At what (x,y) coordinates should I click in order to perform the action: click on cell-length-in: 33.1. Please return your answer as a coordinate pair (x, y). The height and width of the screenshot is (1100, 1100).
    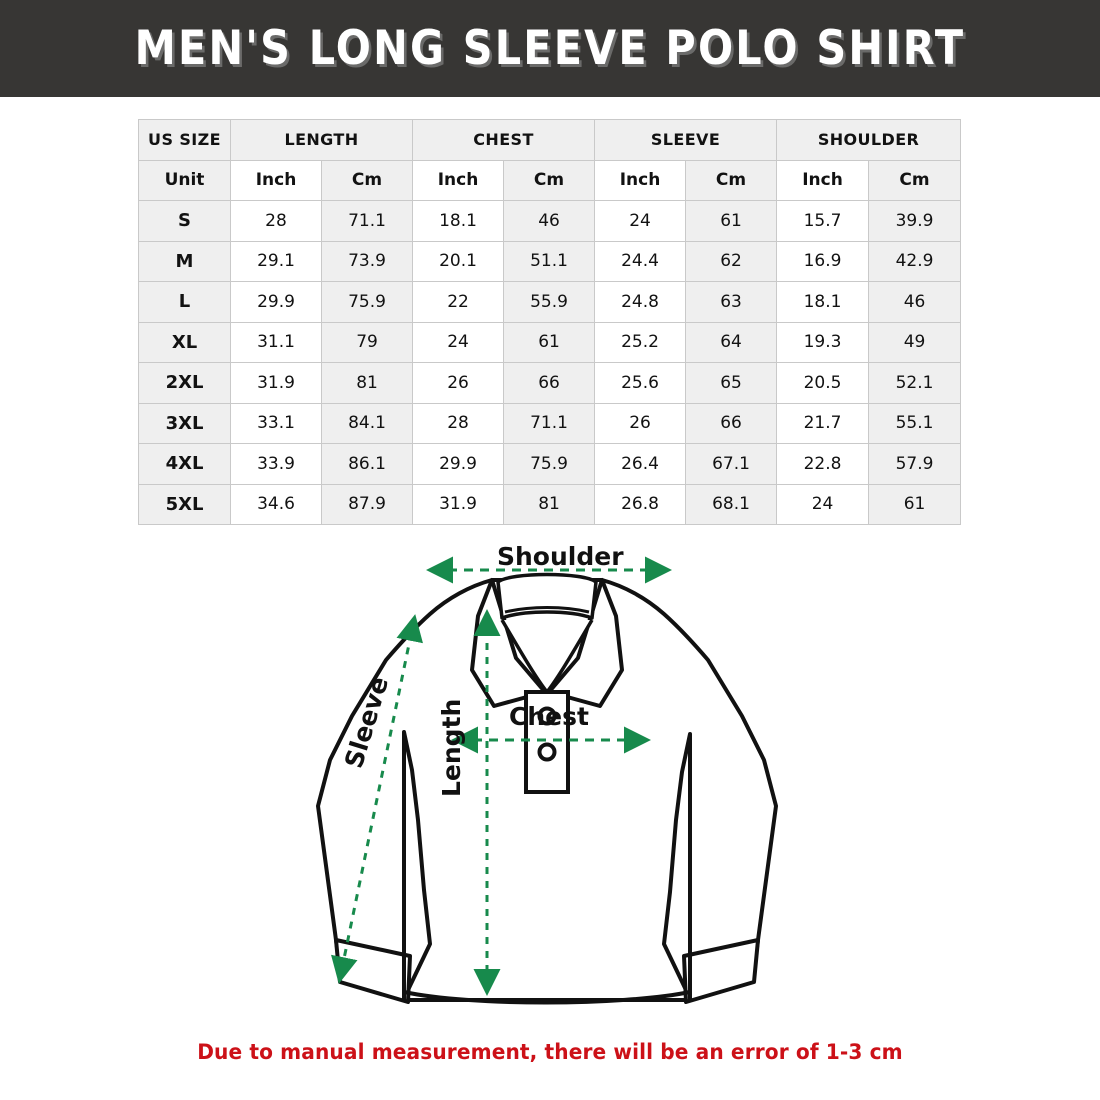
    Looking at the image, I should click on (276, 423).